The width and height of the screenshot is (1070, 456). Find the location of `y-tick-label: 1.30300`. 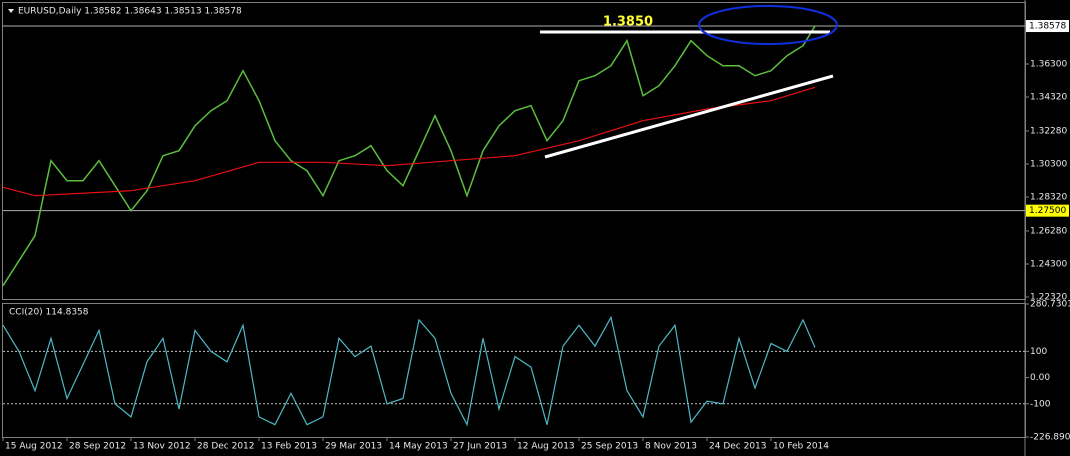

y-tick-label: 1.30300 is located at coordinates (1048, 165).